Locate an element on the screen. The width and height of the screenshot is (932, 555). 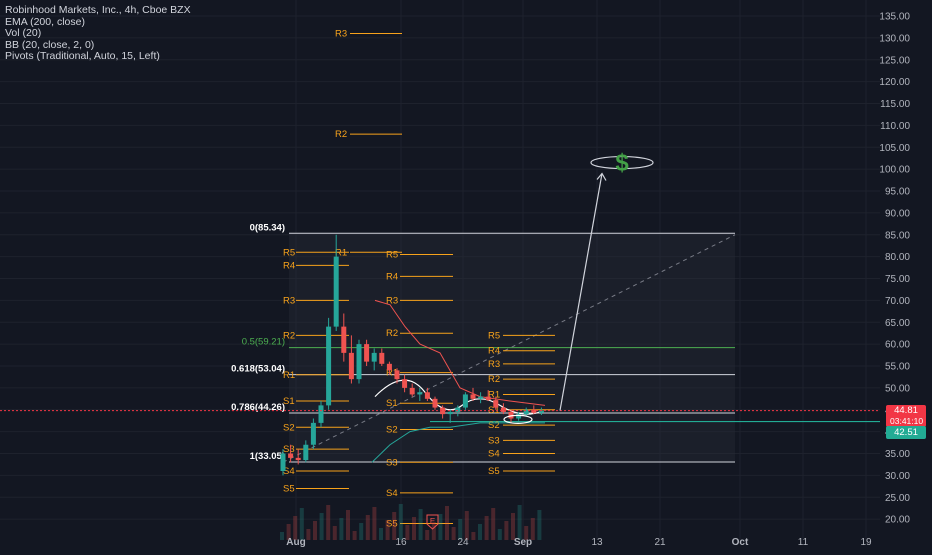
y-axis-tick-label: 60.00 is located at coordinates (897, 345).